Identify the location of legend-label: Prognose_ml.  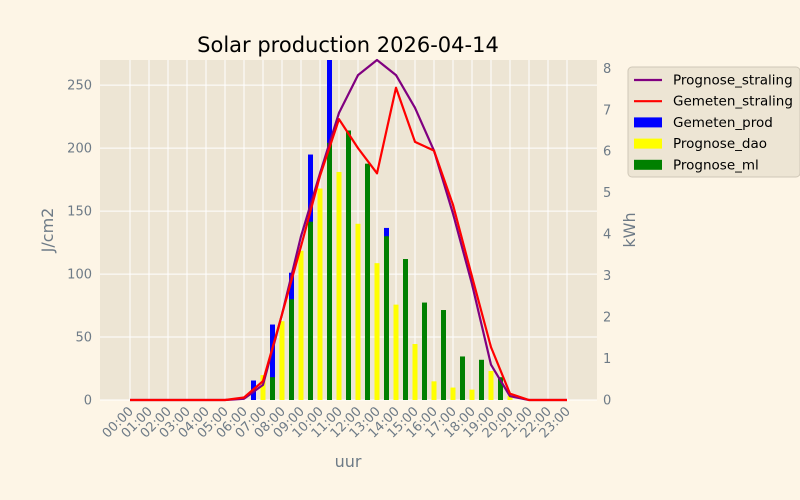
(716, 165).